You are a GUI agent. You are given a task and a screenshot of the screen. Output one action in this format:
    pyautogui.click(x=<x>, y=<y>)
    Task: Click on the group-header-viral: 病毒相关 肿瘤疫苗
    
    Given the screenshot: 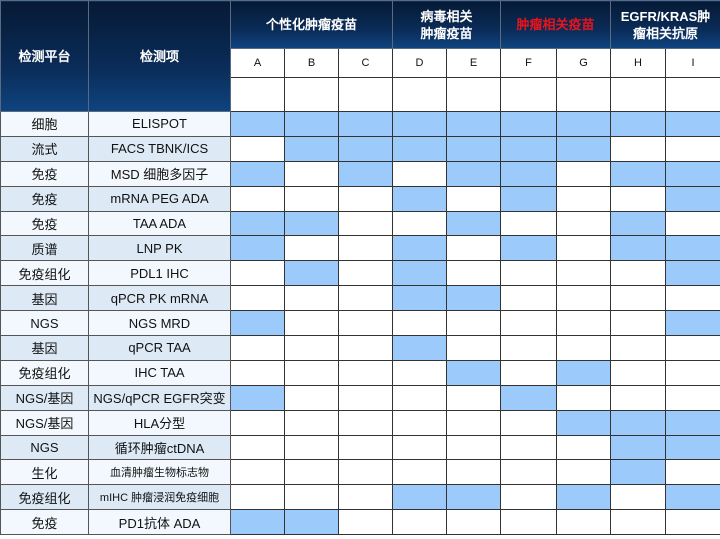 What is the action you would take?
    pyautogui.click(x=446, y=24)
    